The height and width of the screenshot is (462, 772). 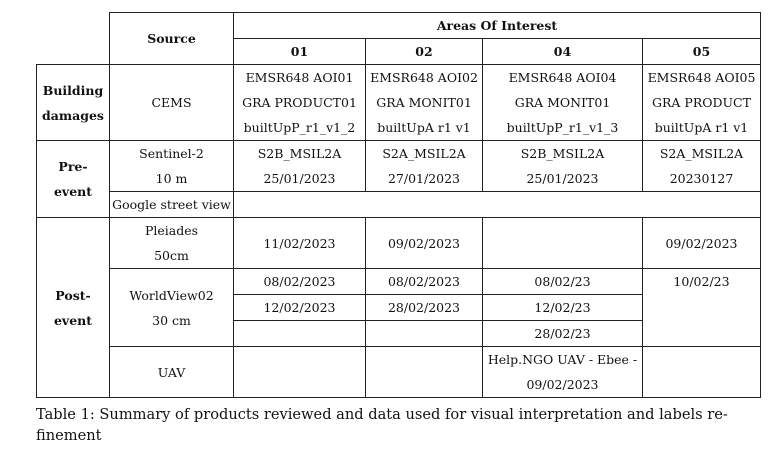 I want to click on sentinel-aoi-02: S2A_MSIL2A 27/01/2023, so click(x=424, y=166).